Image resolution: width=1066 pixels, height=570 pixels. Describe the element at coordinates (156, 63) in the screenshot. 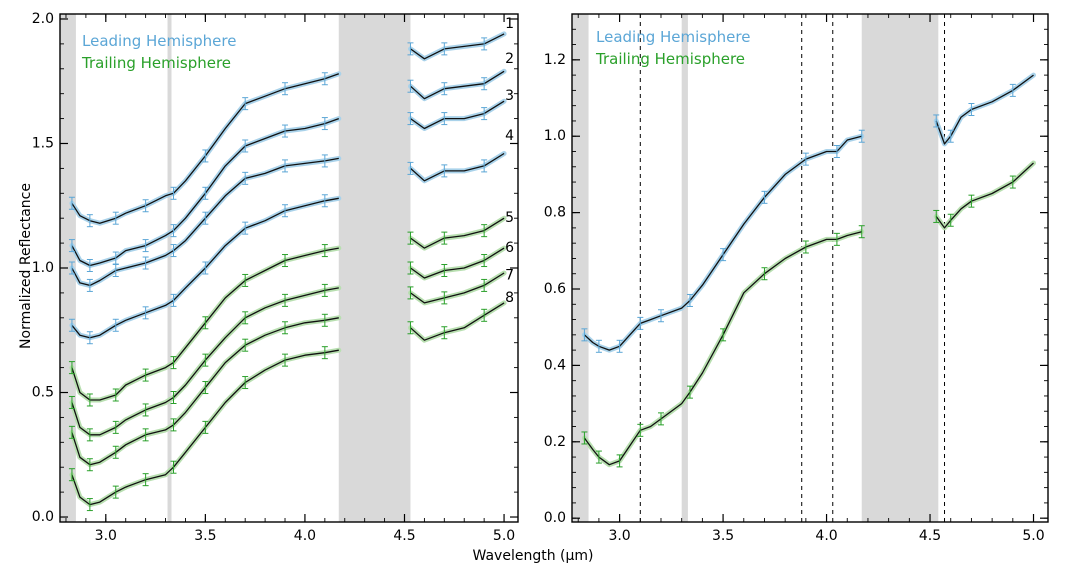

I see `left-legend-trailing: Trailing Hemisphere` at that location.